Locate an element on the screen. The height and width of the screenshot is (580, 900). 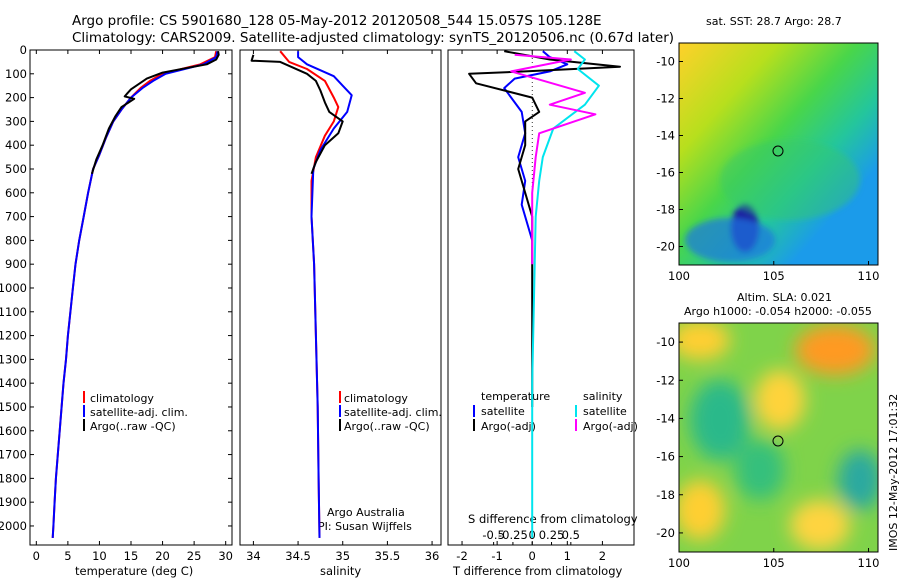
sst_map-ytick-label: -20 is located at coordinates (665, 247).